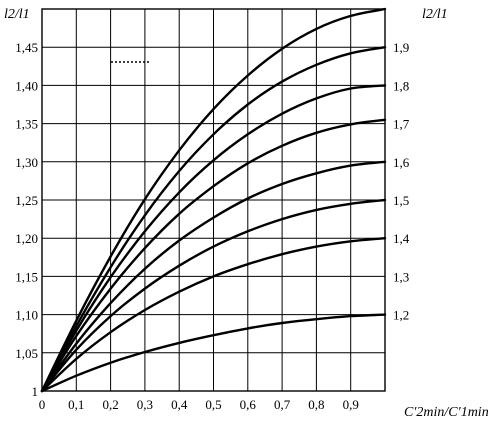 Image resolution: width=500 pixels, height=423 pixels. I want to click on y-left-tick-label: 1,15, so click(26, 276).